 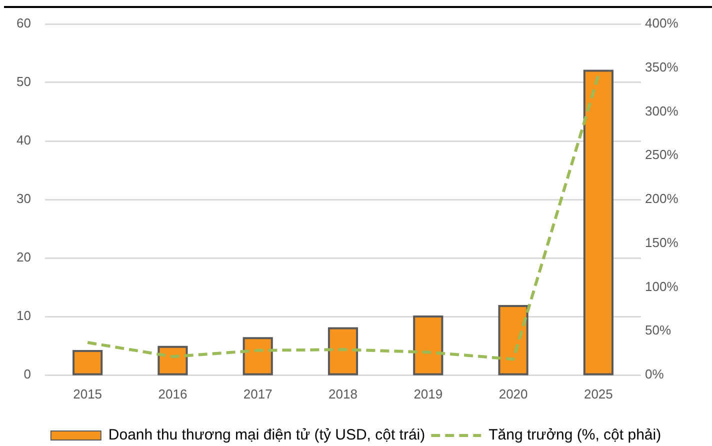 I want to click on x-tick-label: 2017, so click(x=257, y=394).